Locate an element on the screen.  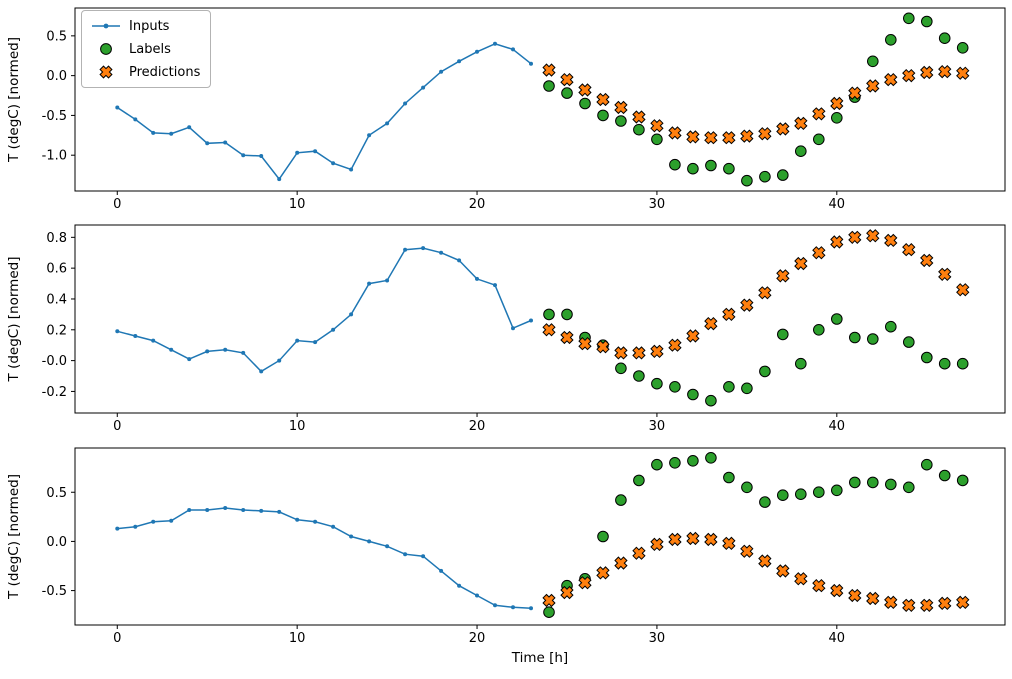
circle-marker-icon is located at coordinates (106, 49).